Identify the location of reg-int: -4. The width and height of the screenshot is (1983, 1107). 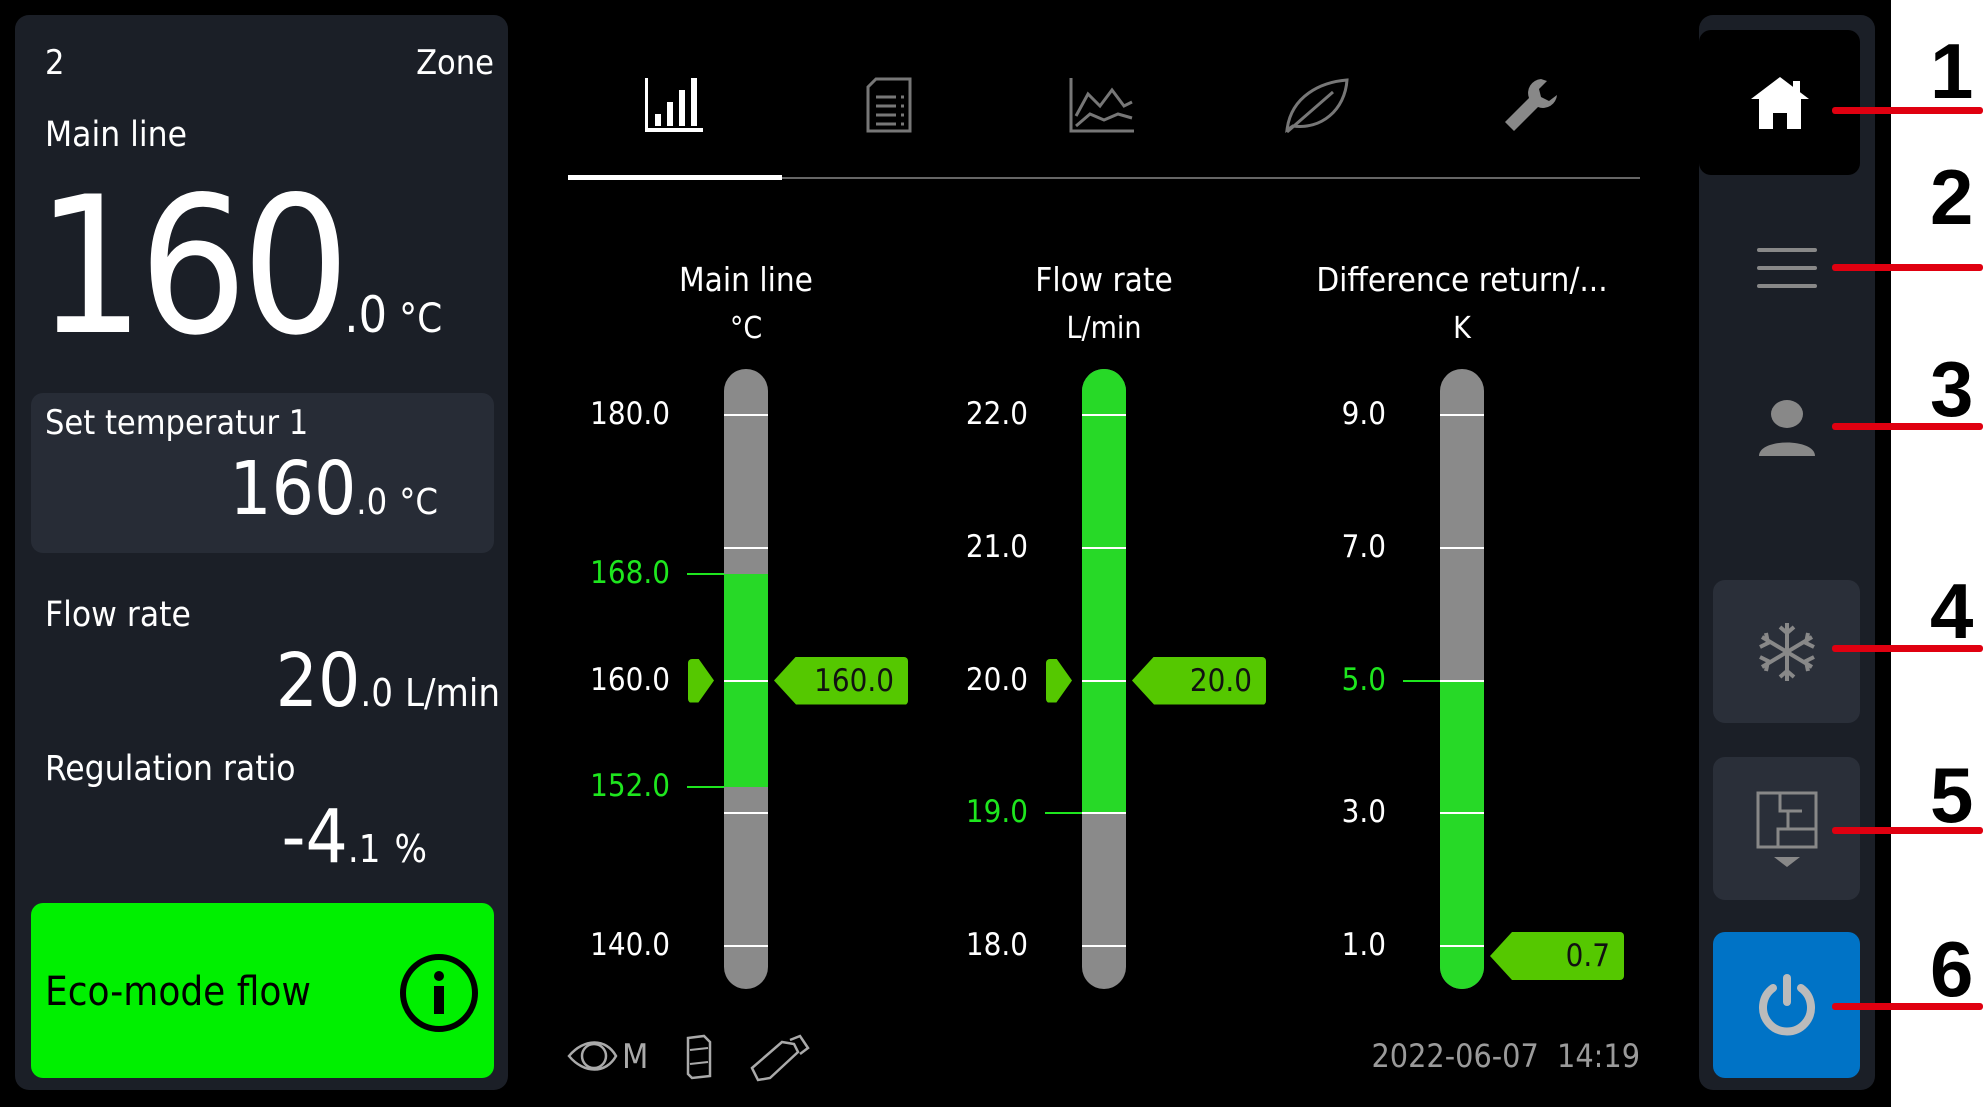
(314, 837).